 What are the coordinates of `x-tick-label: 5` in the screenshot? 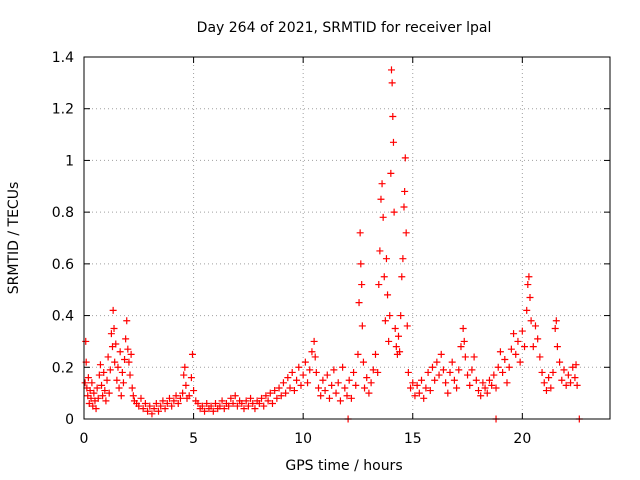 It's located at (193, 439).